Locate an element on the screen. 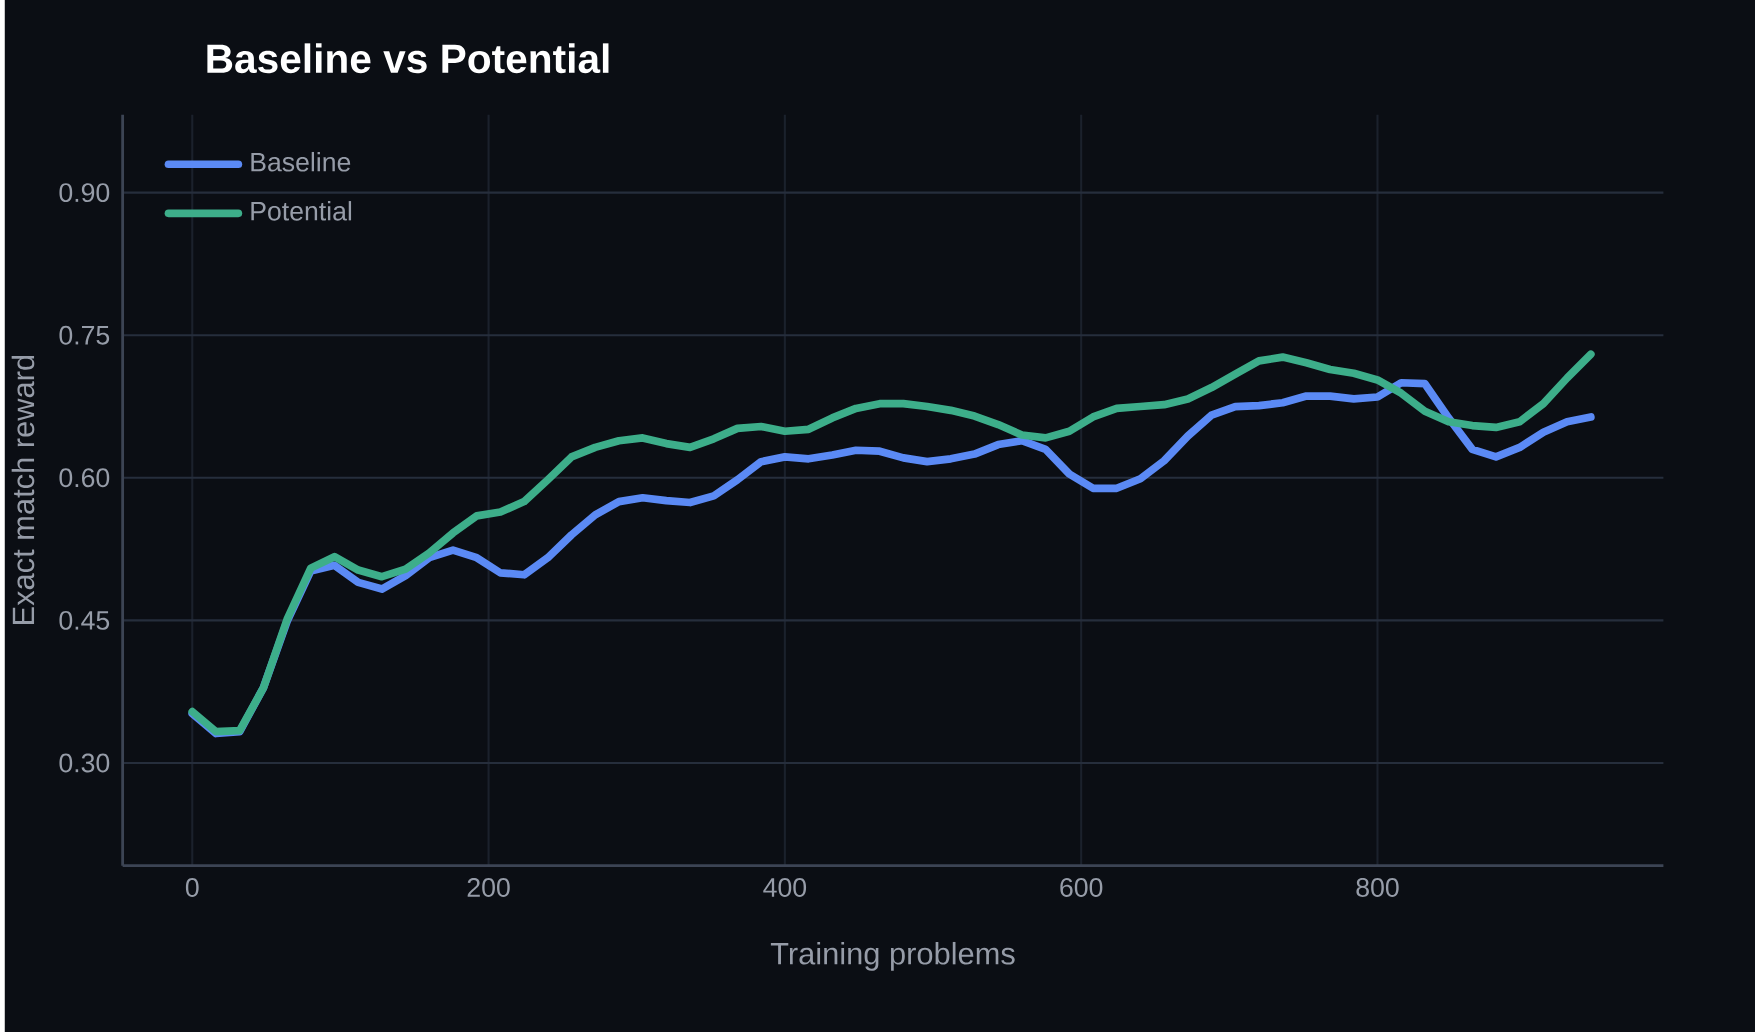  y-tick-label: 0.45 is located at coordinates (84, 620).